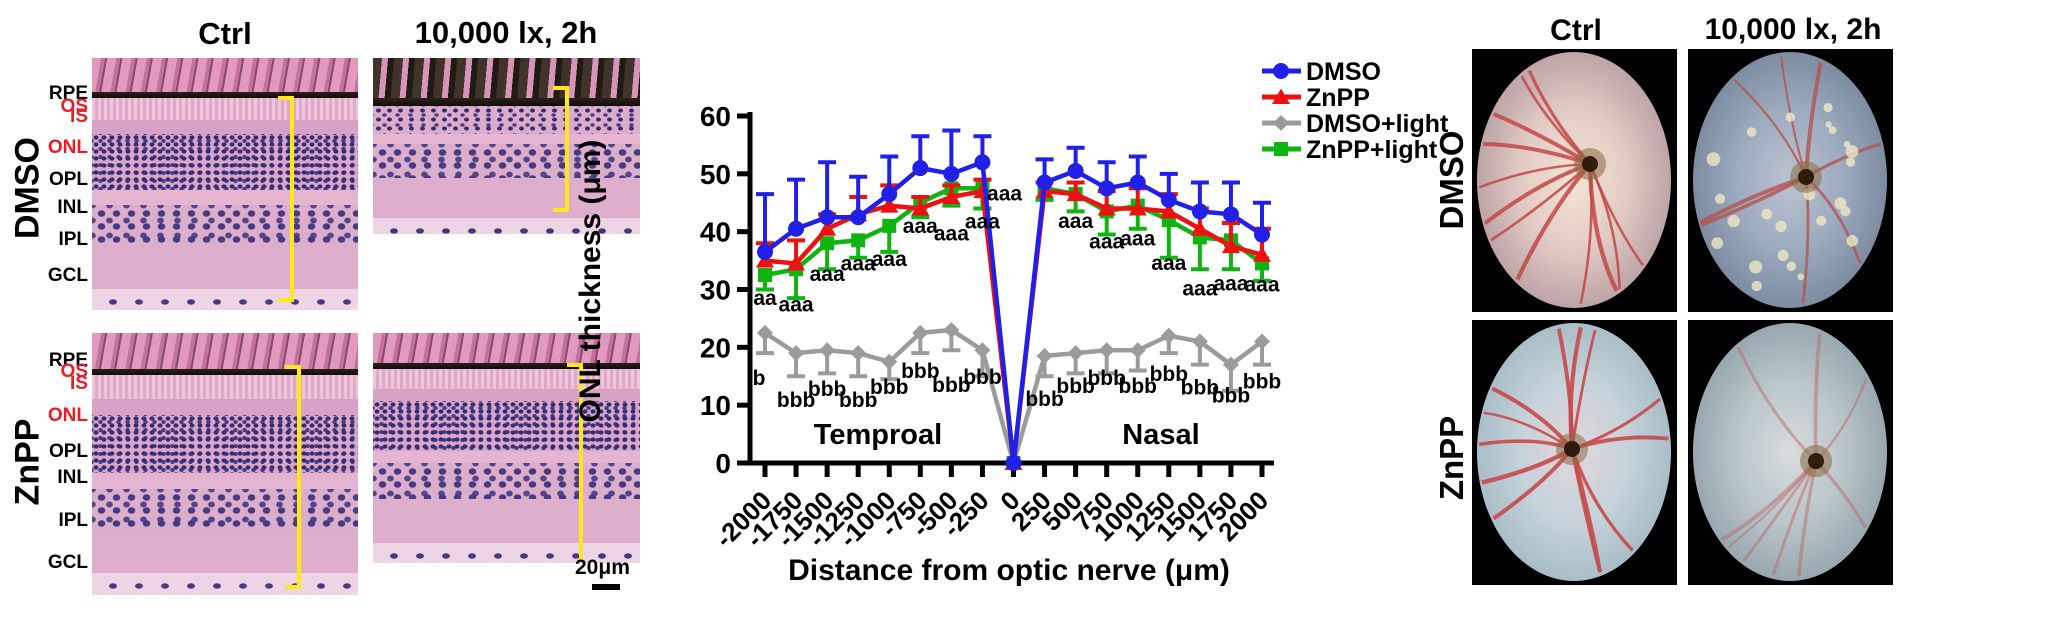 This screenshot has width=2048, height=621. I want to click on fundus-image-dmso-ctrl, so click(1574, 180).